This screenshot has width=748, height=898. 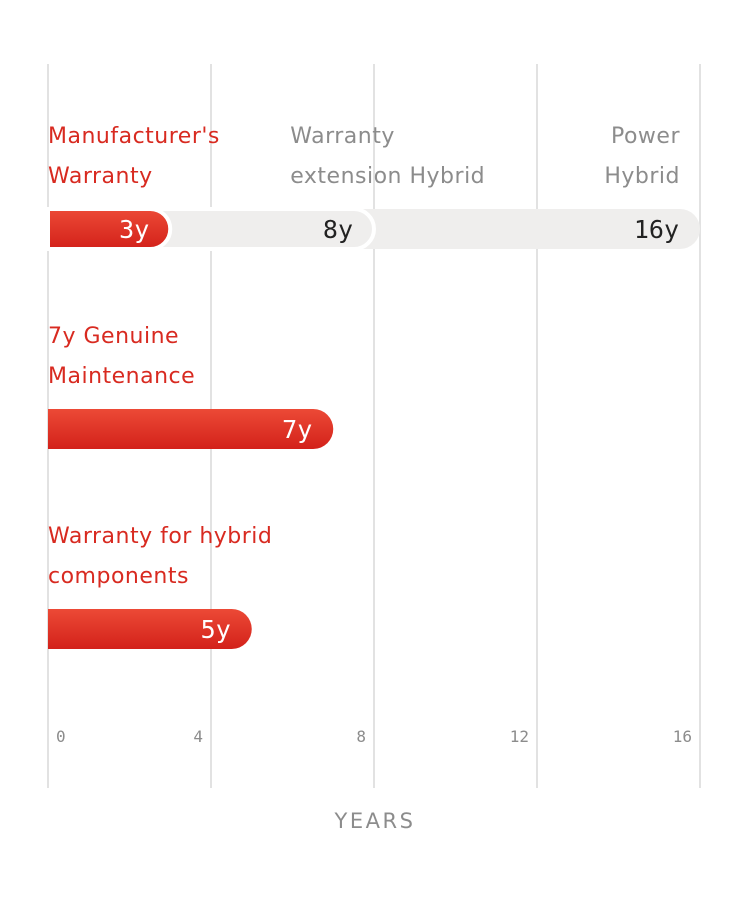 What do you see at coordinates (118, 576) in the screenshot?
I see `series-label-line: components` at bounding box center [118, 576].